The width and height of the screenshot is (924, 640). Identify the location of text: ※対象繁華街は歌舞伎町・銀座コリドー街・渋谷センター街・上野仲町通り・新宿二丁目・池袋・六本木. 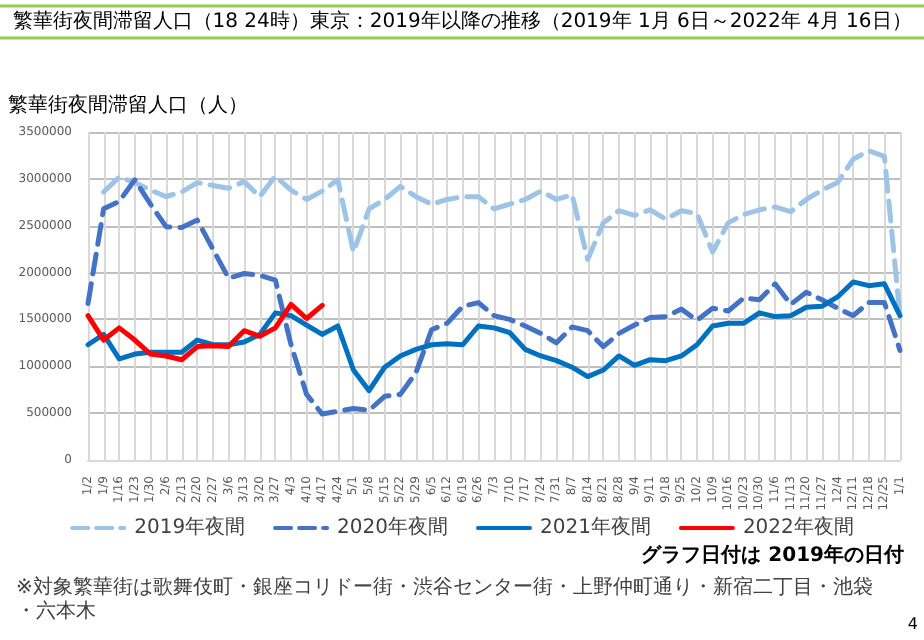
(444, 599).